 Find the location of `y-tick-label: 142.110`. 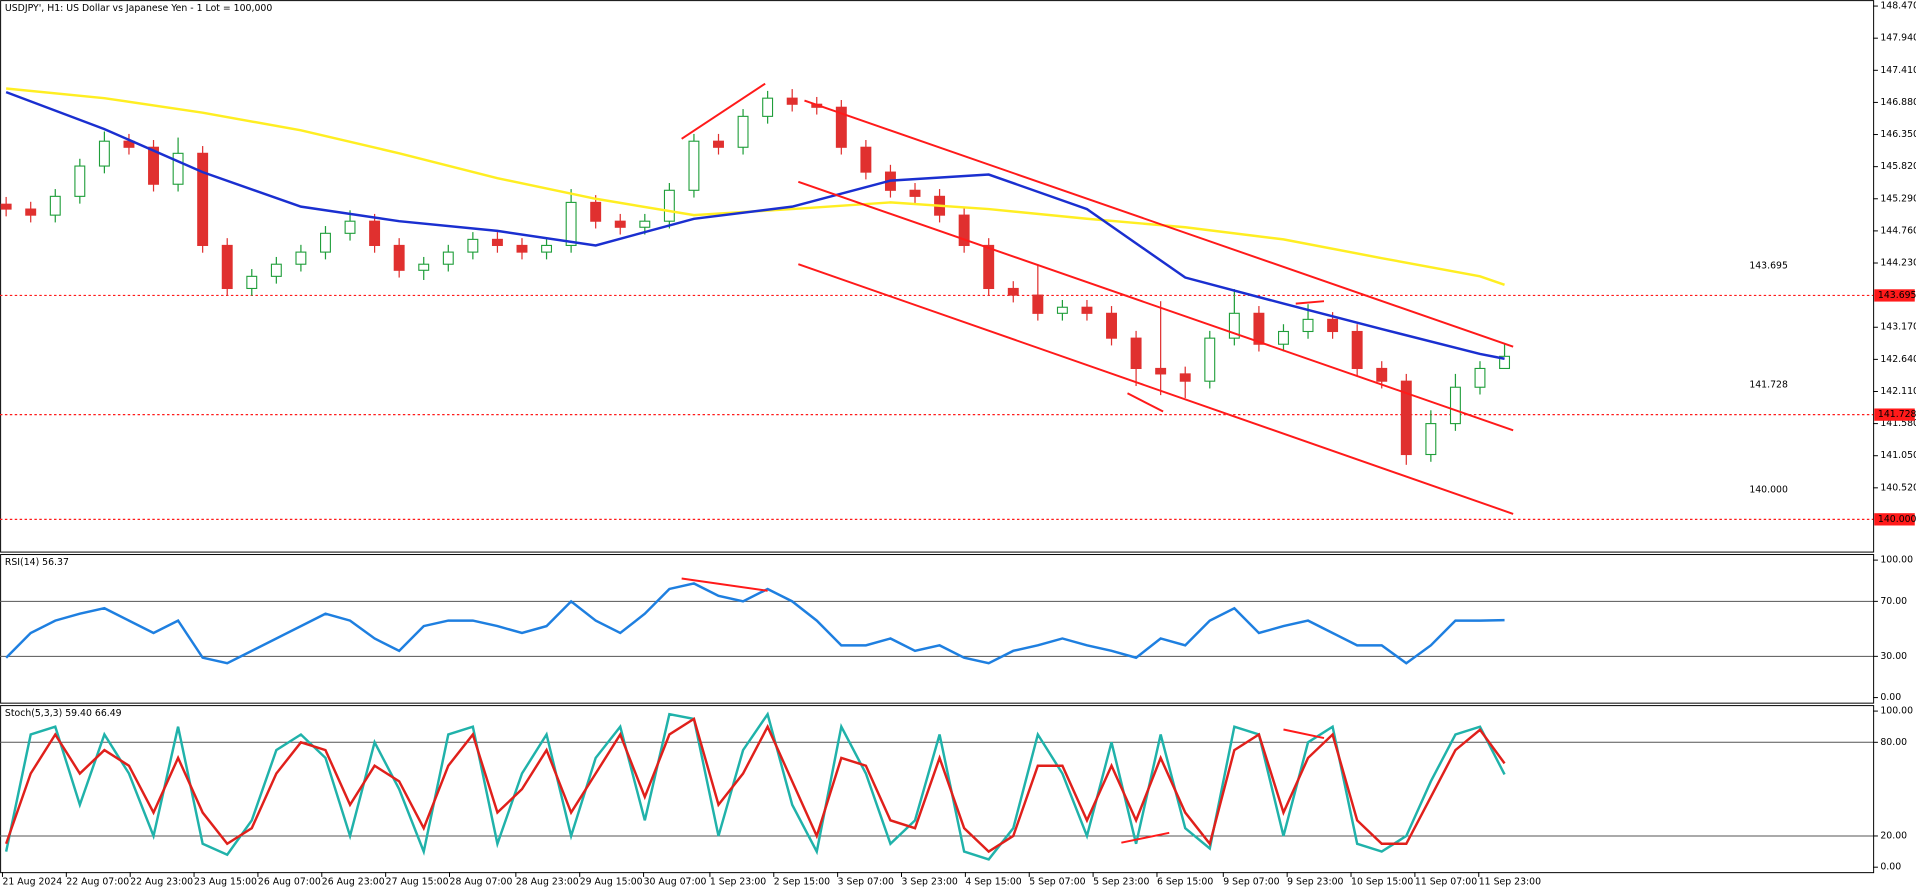

y-tick-label: 142.110 is located at coordinates (1898, 391).